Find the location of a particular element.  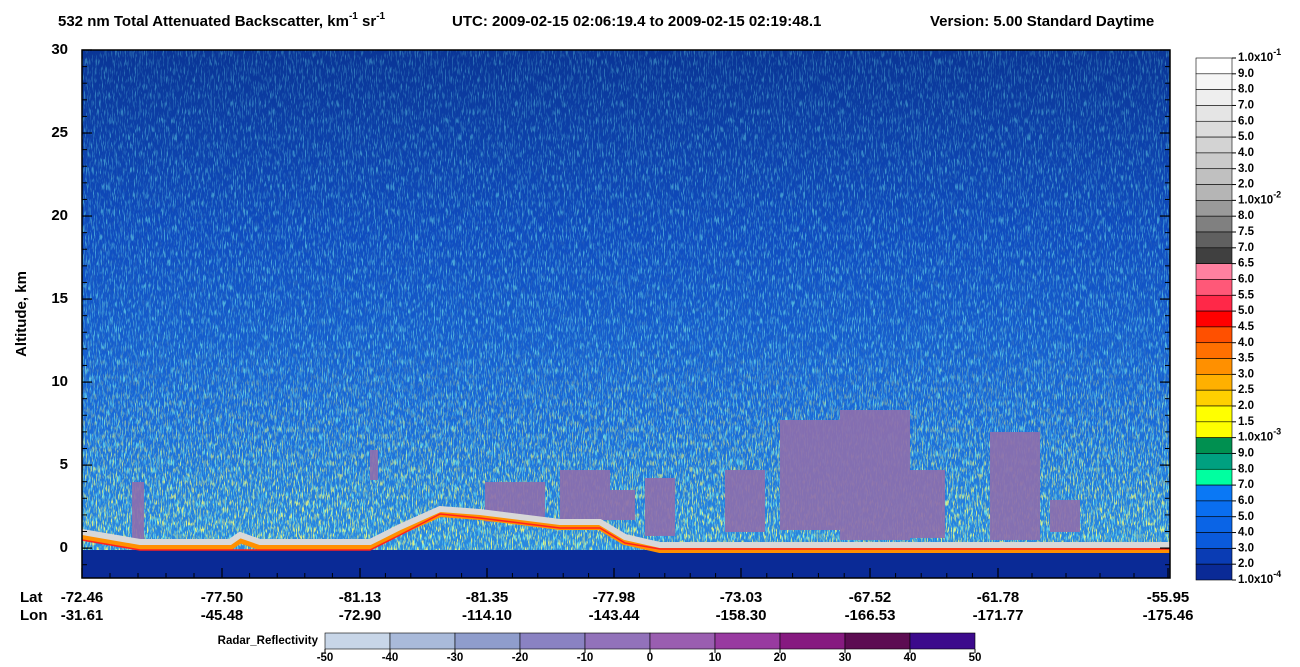

radar-colorbar-label: -10 is located at coordinates (585, 658).